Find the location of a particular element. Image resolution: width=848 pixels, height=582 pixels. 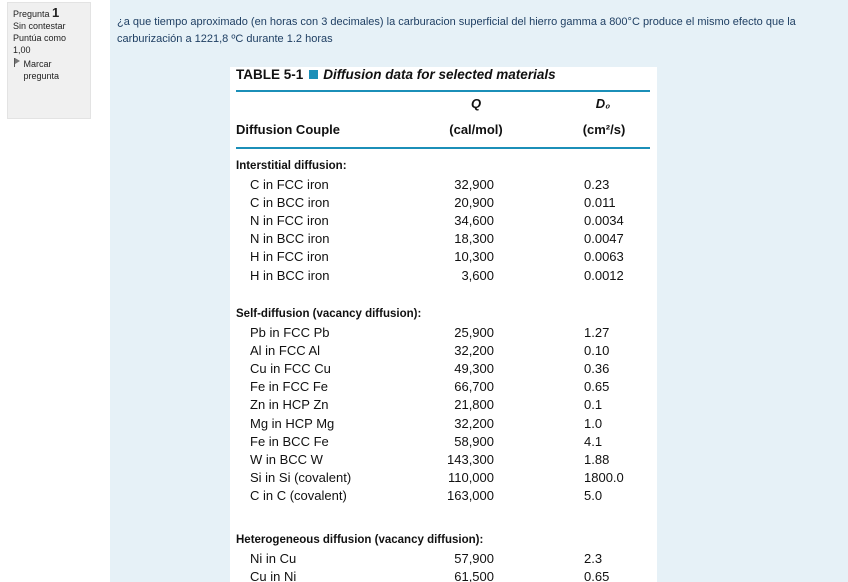

diffusion-couple-cell: H in BCC iron is located at coordinates (290, 275).